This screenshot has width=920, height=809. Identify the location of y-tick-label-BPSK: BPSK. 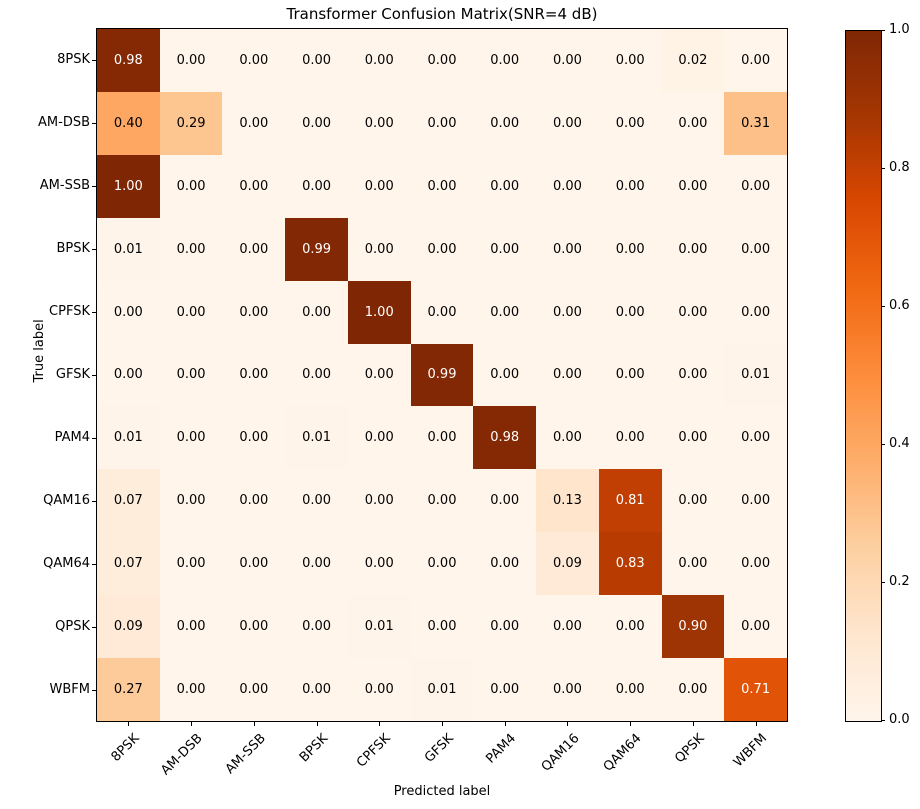
(73, 249).